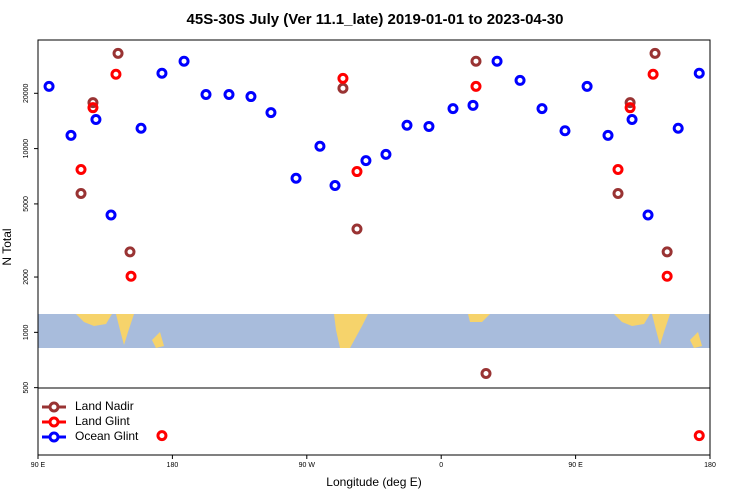  Describe the element at coordinates (307, 465) in the screenshot. I see `x-tick-label: 90 W` at that location.